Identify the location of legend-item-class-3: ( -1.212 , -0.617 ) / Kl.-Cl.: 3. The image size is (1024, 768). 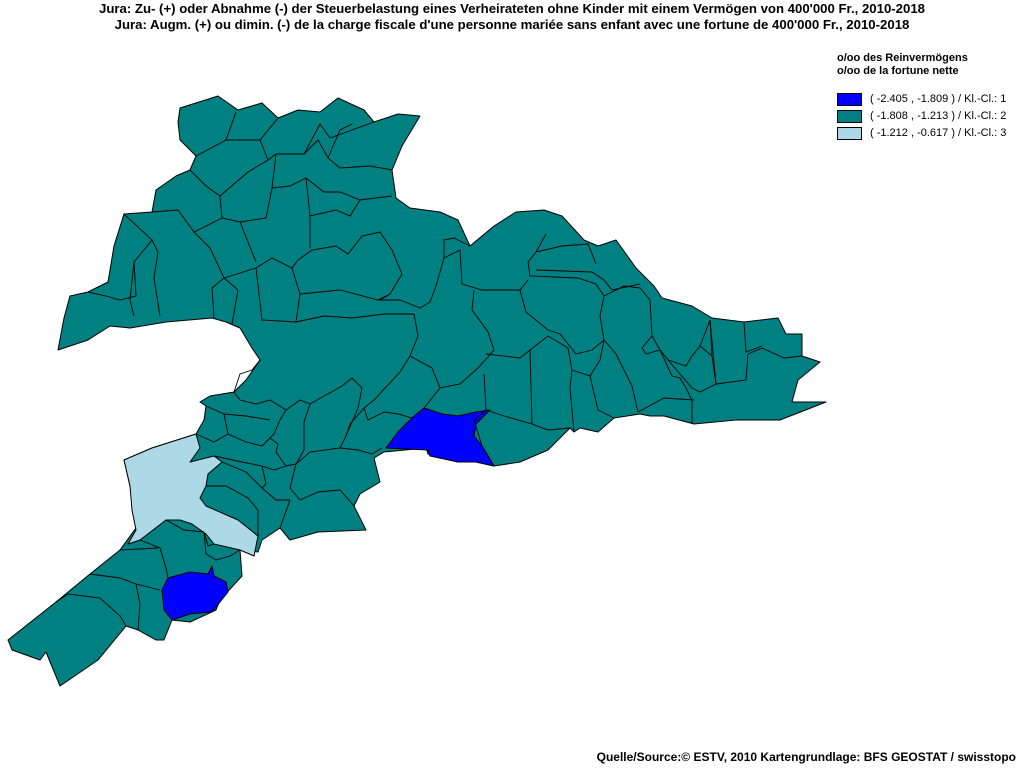
(921, 133).